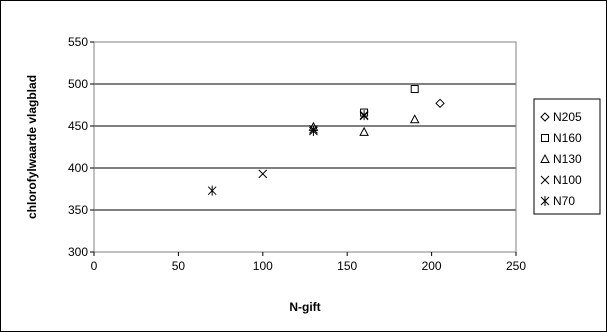  Describe the element at coordinates (347, 266) in the screenshot. I see `x-tick-label: 150` at that location.